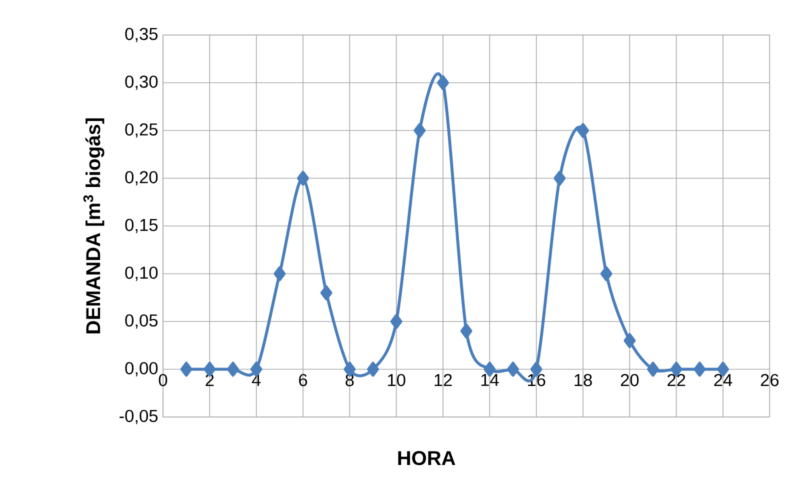 The height and width of the screenshot is (491, 796). I want to click on x-tick-label: 12, so click(443, 380).